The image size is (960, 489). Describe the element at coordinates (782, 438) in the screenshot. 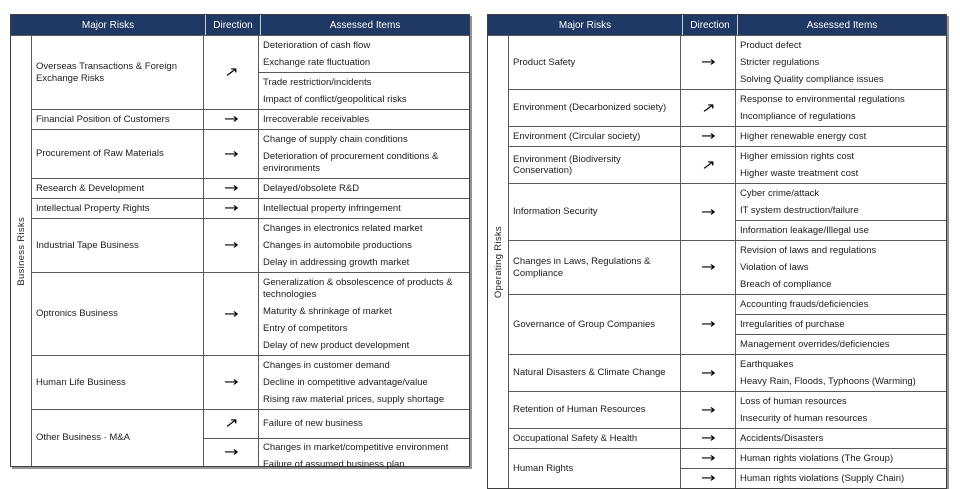

I see `assessed-item: Accidents/Disasters` at that location.